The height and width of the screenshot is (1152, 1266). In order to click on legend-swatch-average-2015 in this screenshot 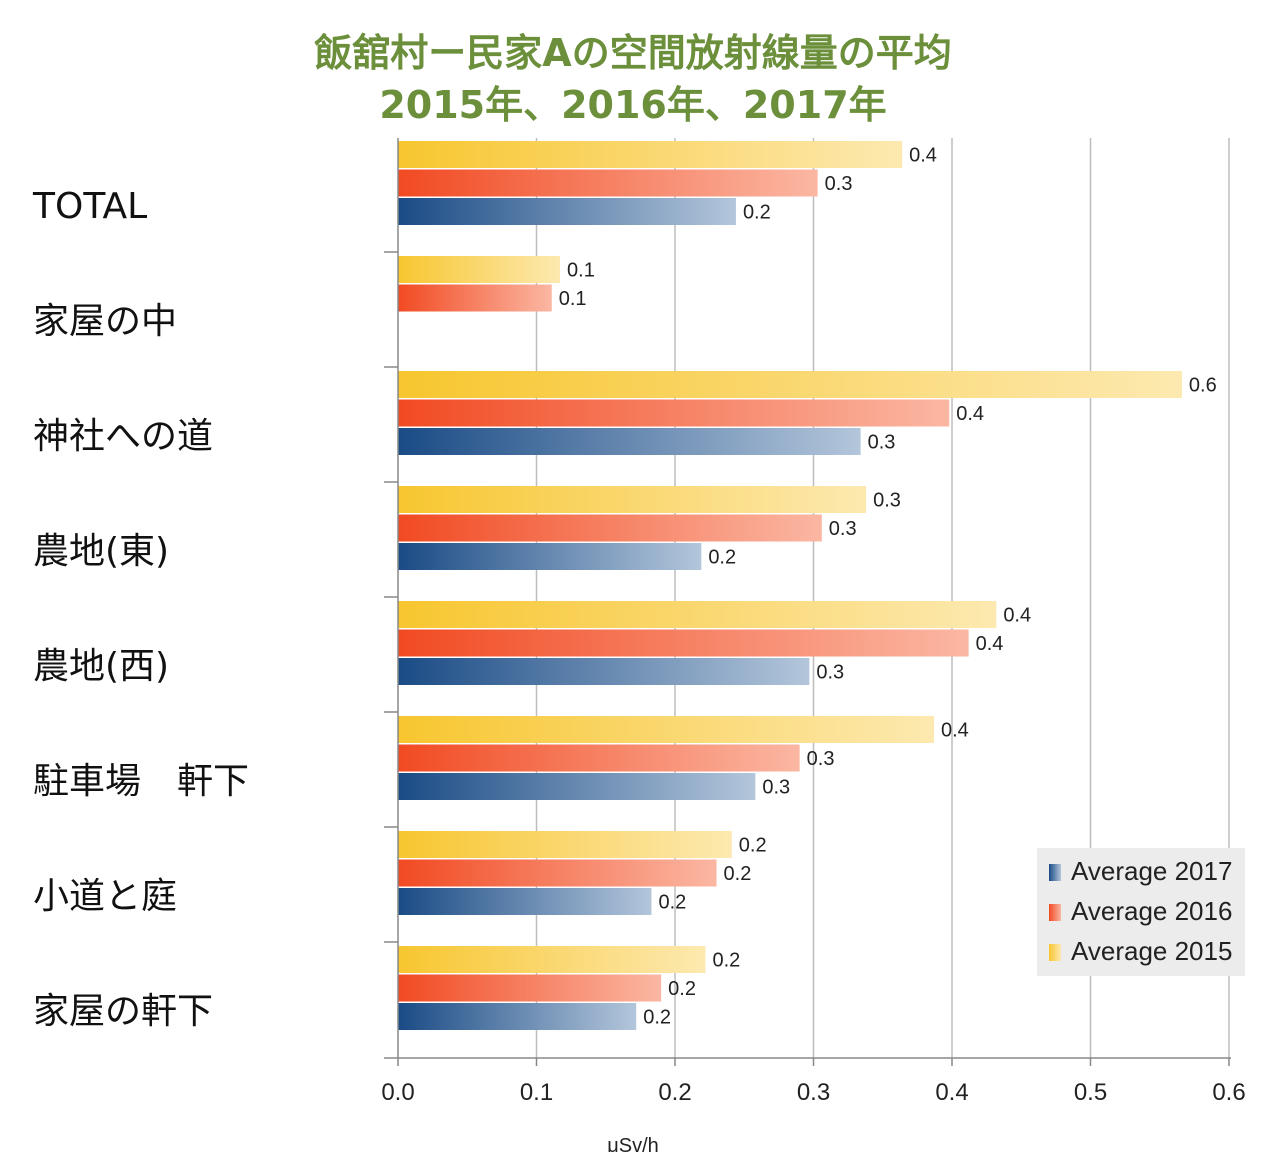, I will do `click(1055, 952)`.